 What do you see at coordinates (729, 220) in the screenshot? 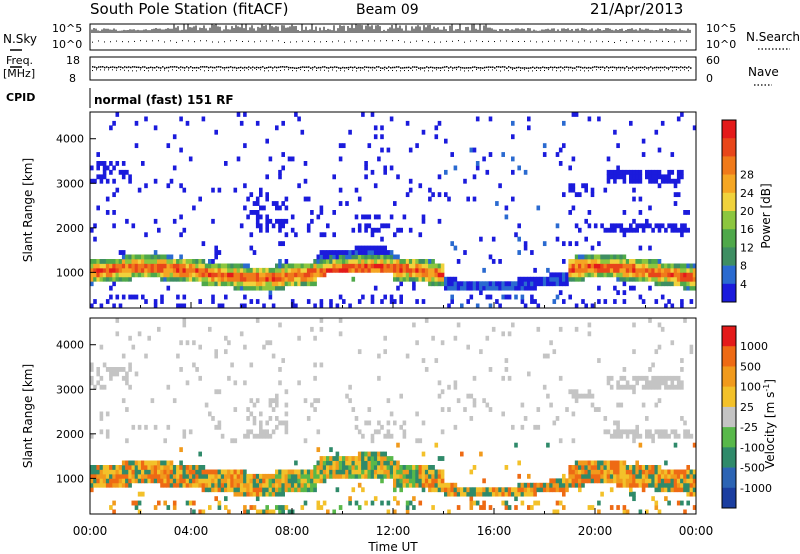
I see `colorbar-swatch` at bounding box center [729, 220].